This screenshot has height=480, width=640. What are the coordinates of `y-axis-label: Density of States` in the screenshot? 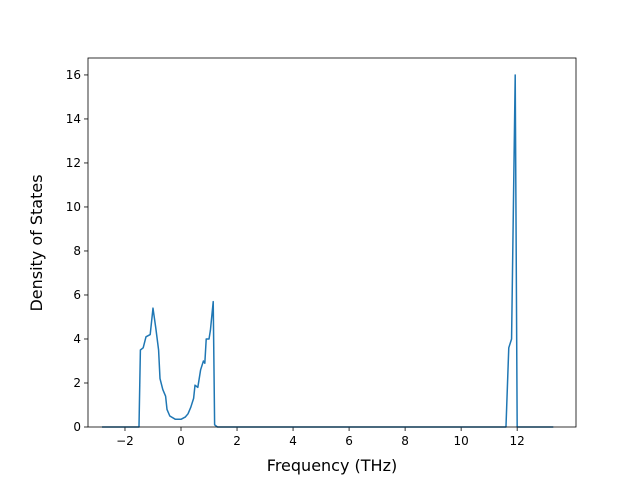 It's located at (36, 242).